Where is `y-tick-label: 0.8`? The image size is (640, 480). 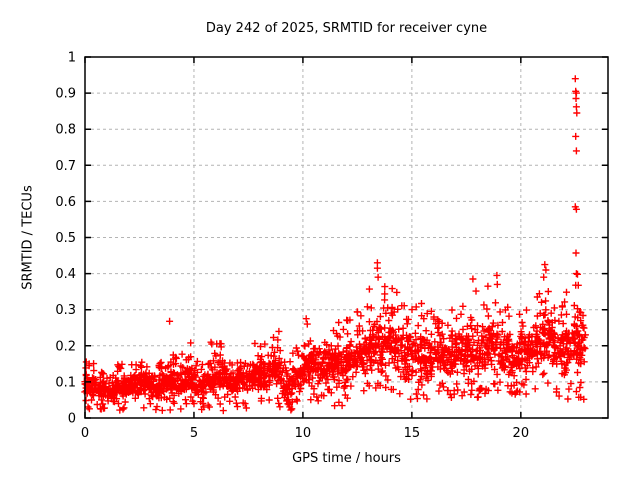
y-tick-label: 0.8 is located at coordinates (65, 130).